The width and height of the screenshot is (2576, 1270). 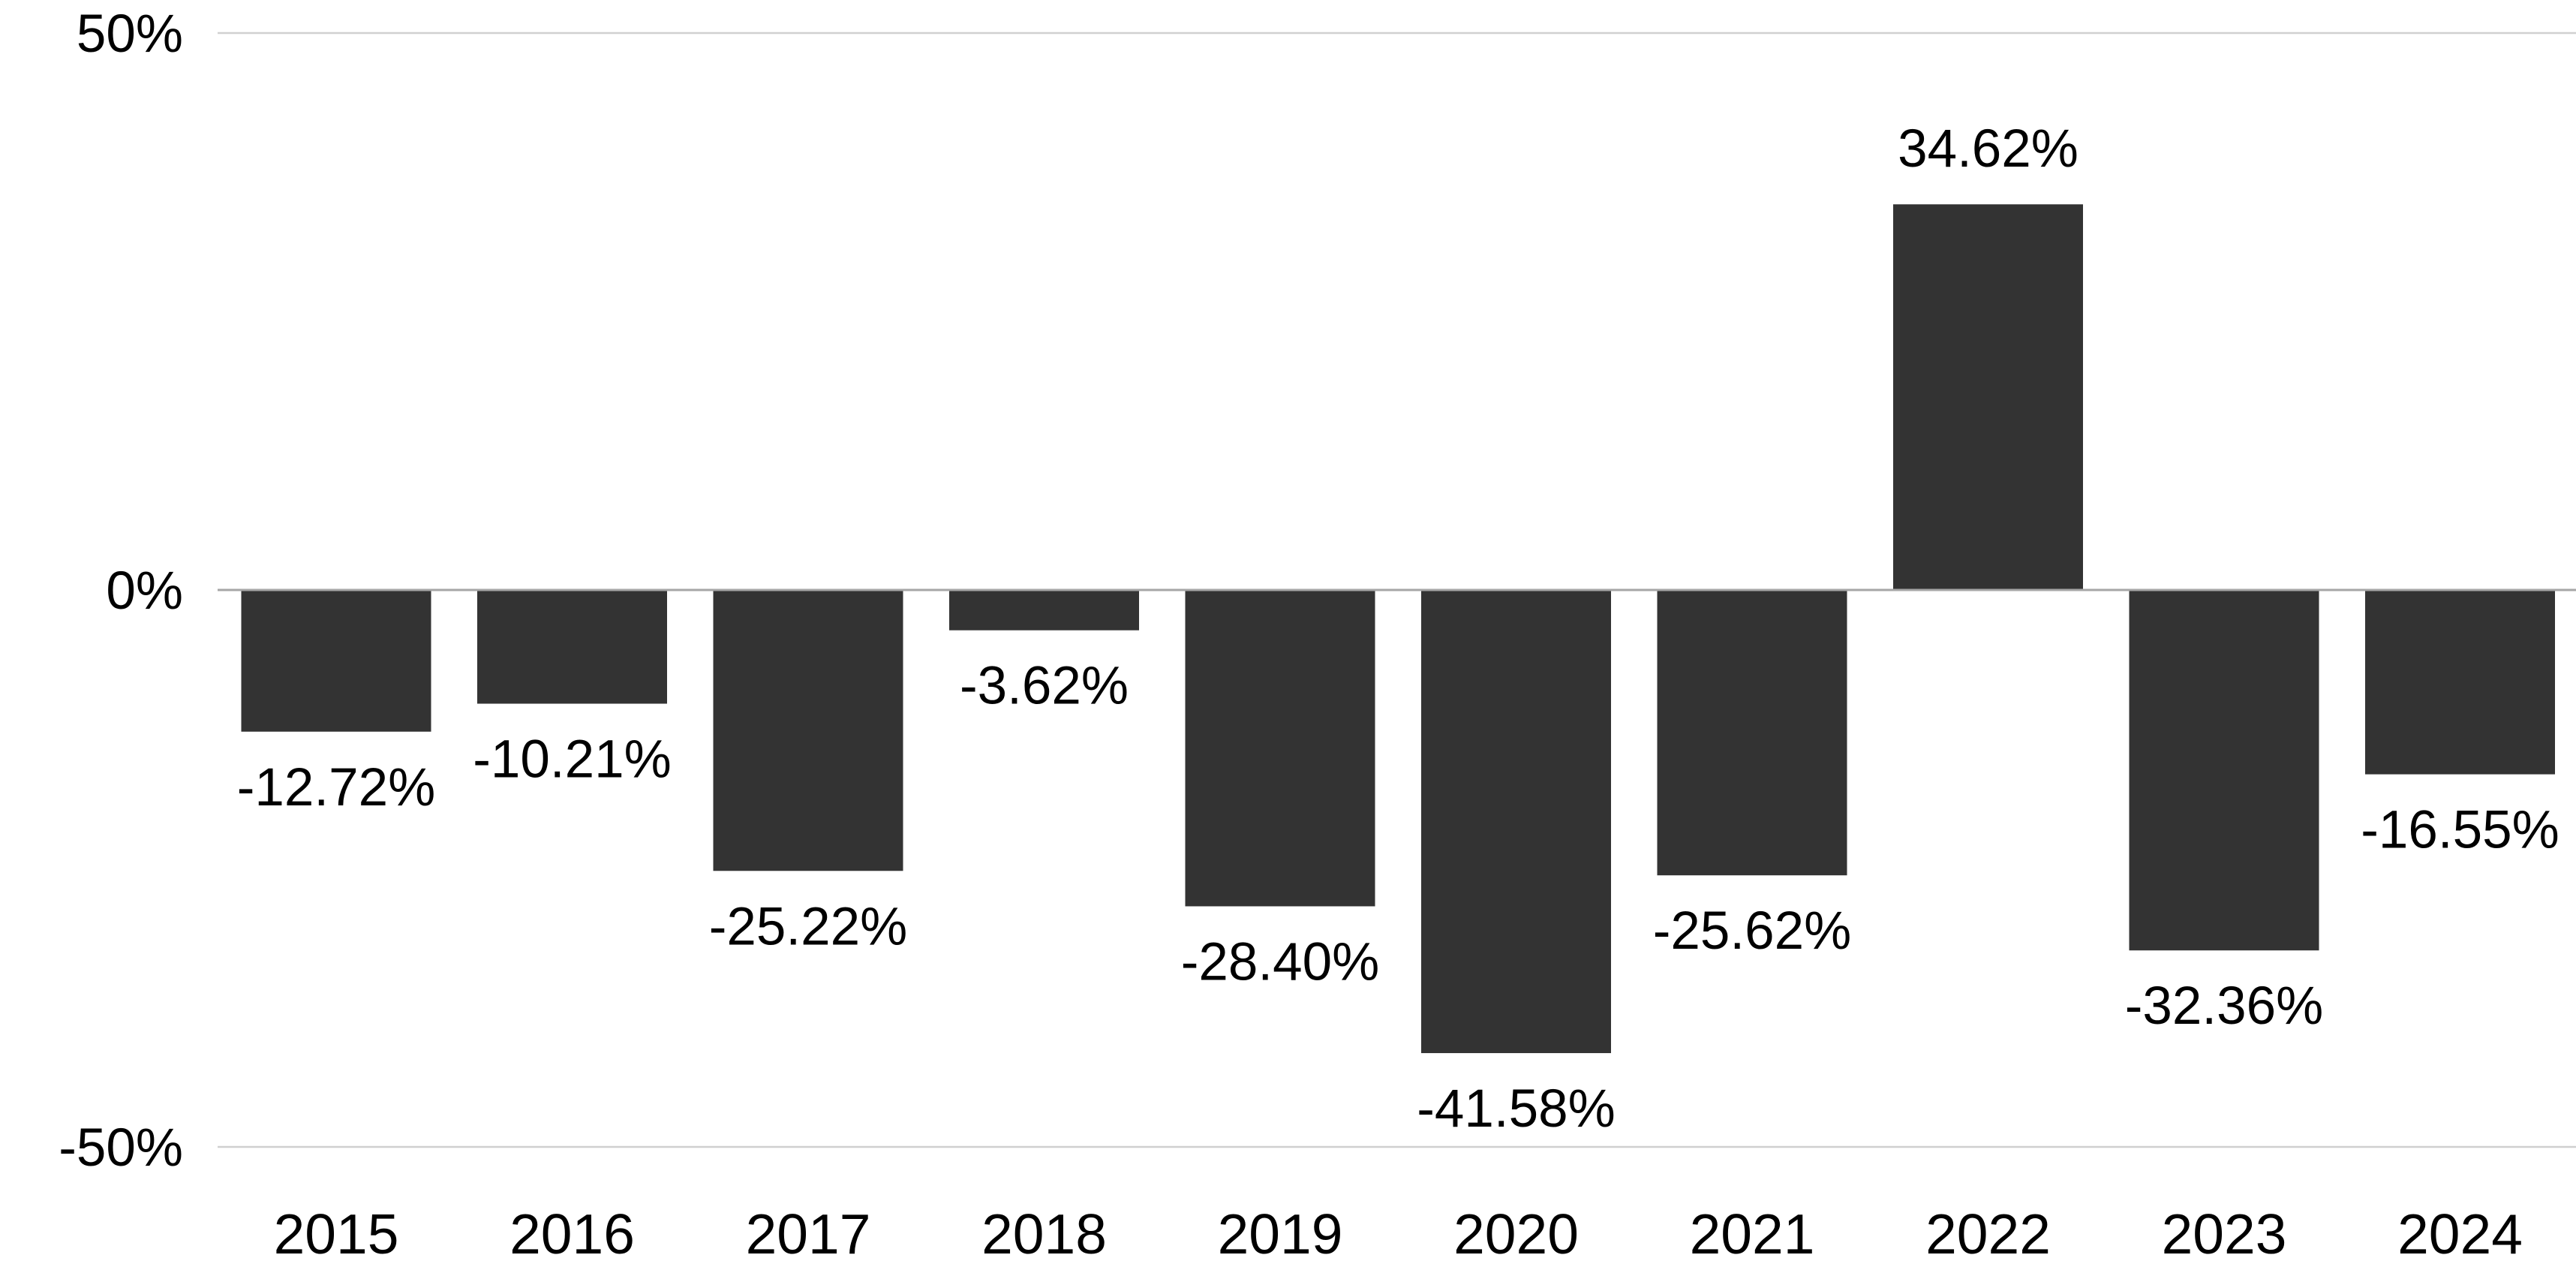 What do you see at coordinates (1280, 748) in the screenshot?
I see `bar-2019` at bounding box center [1280, 748].